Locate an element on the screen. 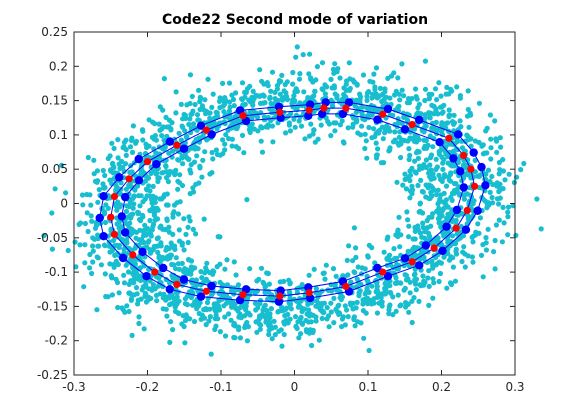  y-tick-label: -0.15 is located at coordinates (52, 306).